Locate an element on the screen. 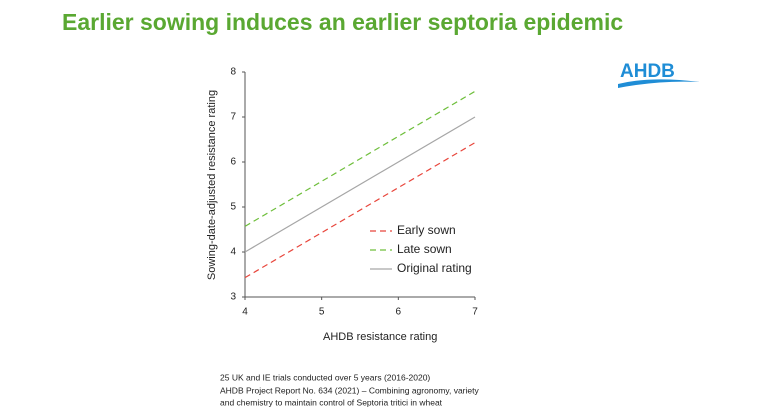 The width and height of the screenshot is (768, 412). y-tick-label: 8 is located at coordinates (233, 72).